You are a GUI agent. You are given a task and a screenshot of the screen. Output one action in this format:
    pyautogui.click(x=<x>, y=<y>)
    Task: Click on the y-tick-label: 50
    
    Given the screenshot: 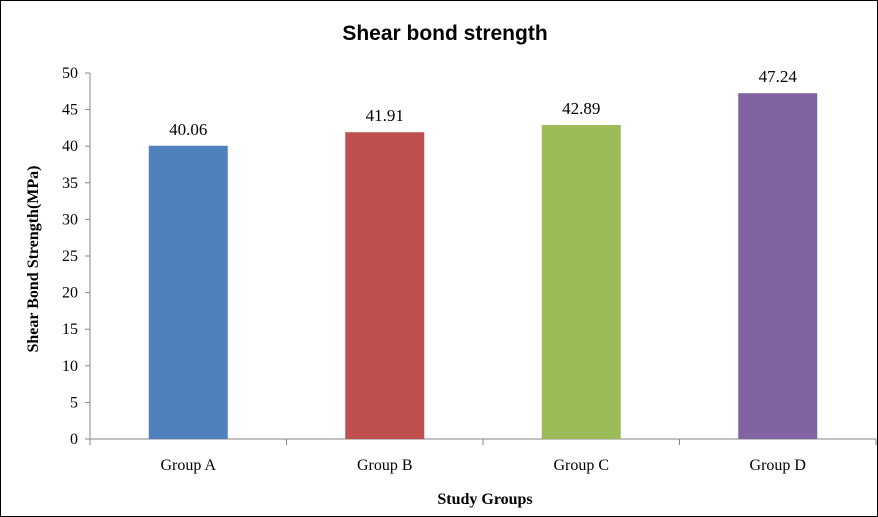 What is the action you would take?
    pyautogui.click(x=70, y=73)
    